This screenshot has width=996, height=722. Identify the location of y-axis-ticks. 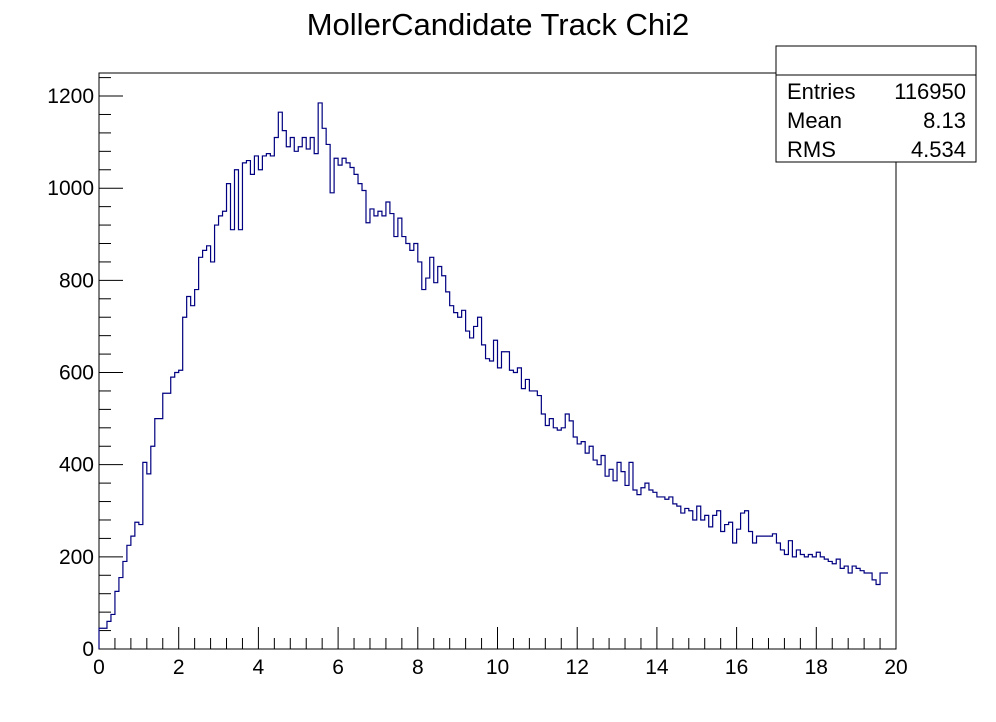
(111, 363).